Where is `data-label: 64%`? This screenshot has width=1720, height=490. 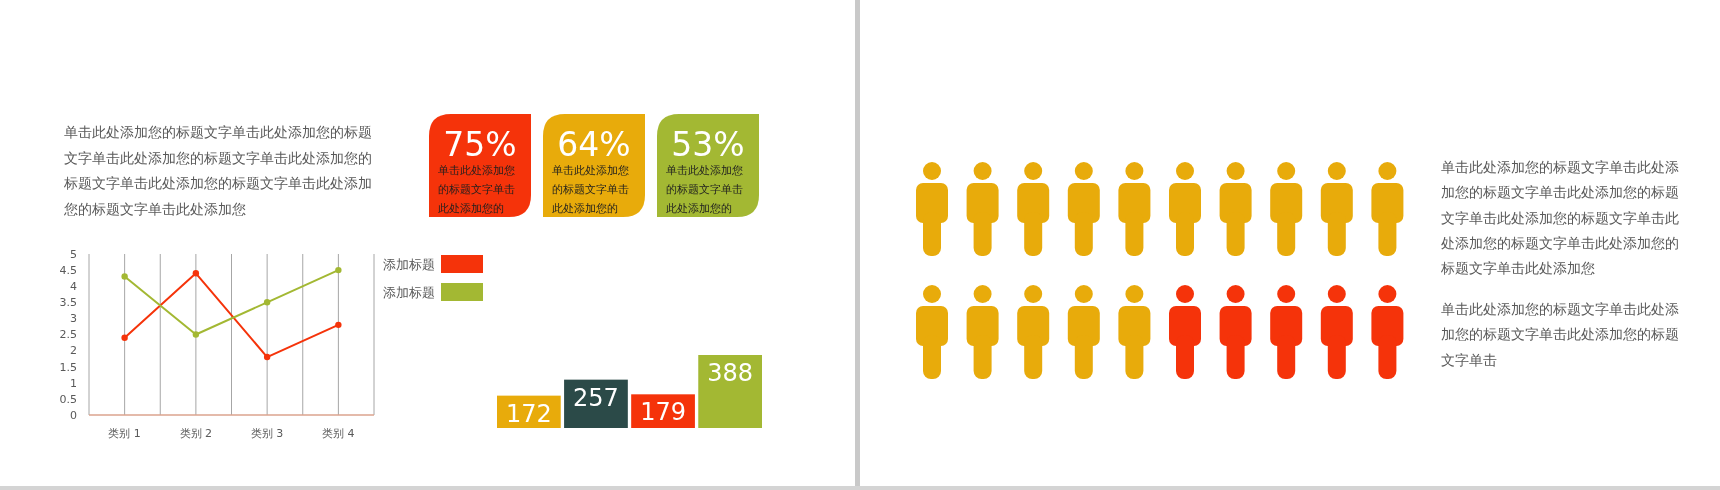 data-label: 64% is located at coordinates (594, 144).